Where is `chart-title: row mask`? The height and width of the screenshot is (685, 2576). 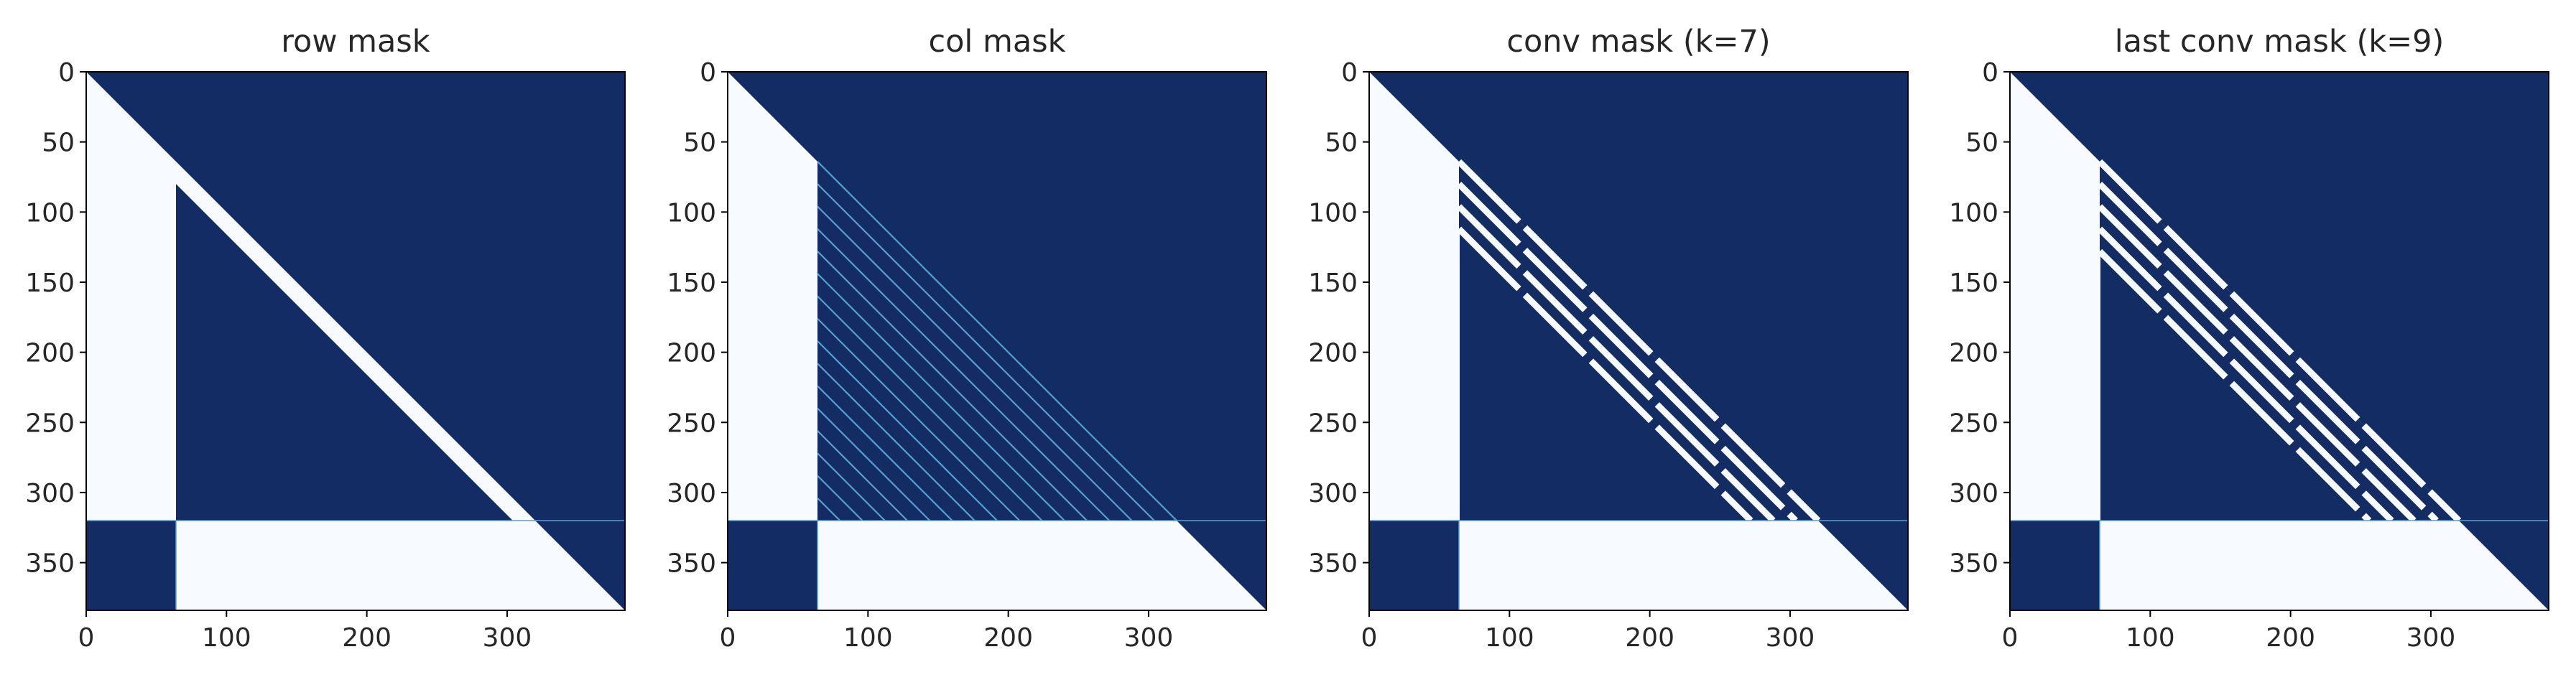 chart-title: row mask is located at coordinates (355, 42).